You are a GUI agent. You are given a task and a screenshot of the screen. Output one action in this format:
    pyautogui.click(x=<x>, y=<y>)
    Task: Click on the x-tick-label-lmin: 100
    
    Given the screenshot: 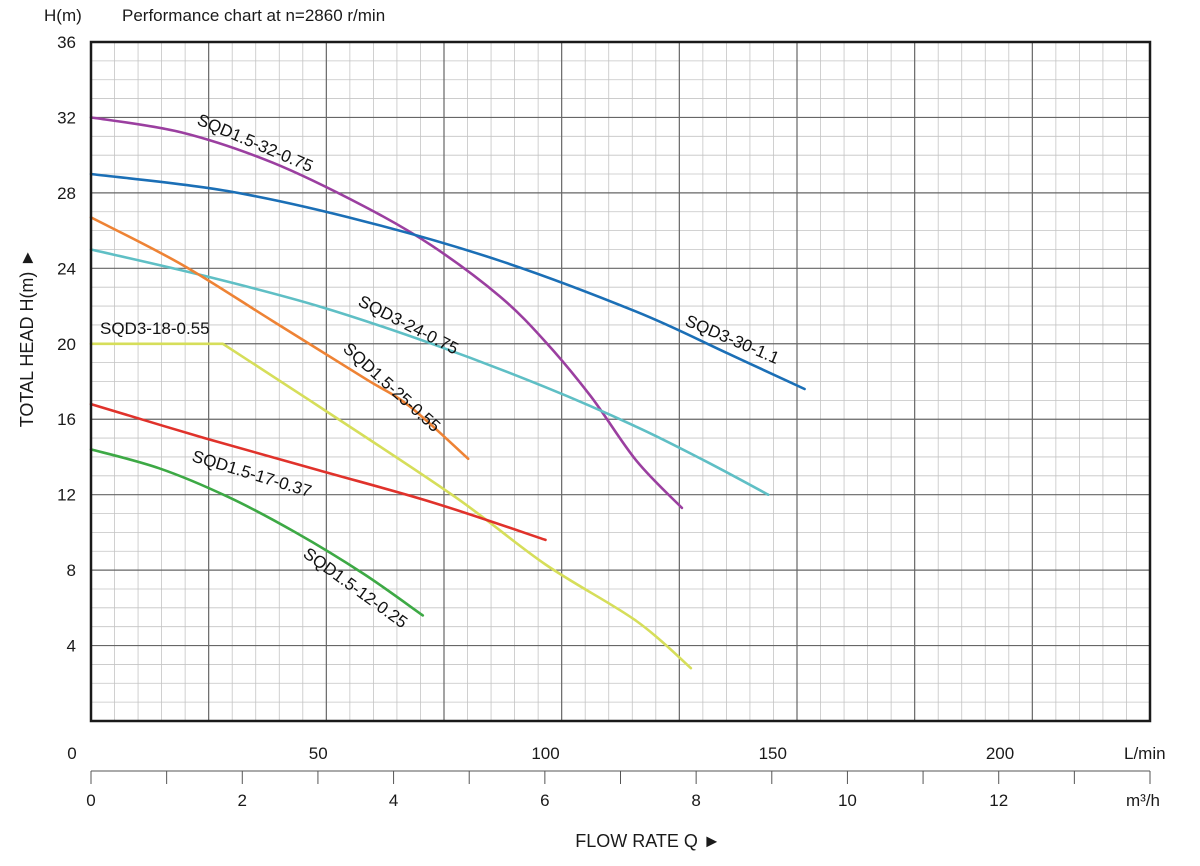 What is the action you would take?
    pyautogui.click(x=545, y=753)
    